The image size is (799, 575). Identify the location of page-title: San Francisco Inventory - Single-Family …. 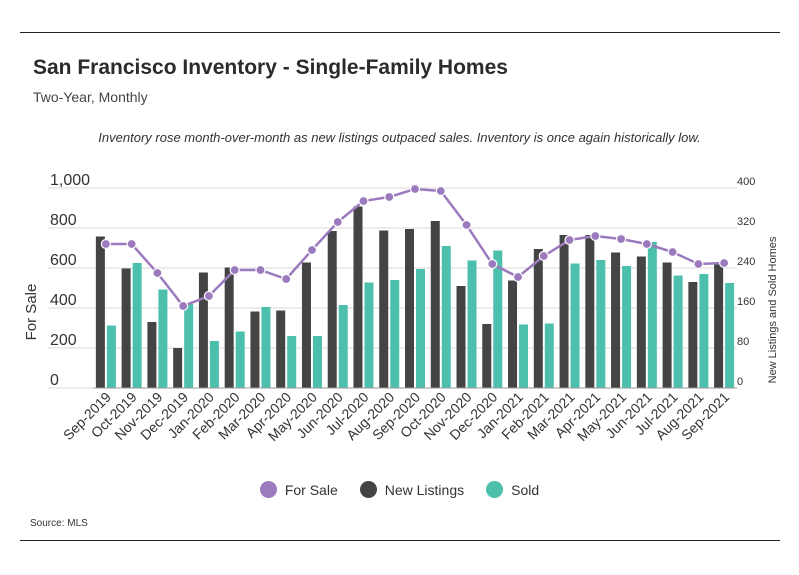
(270, 67).